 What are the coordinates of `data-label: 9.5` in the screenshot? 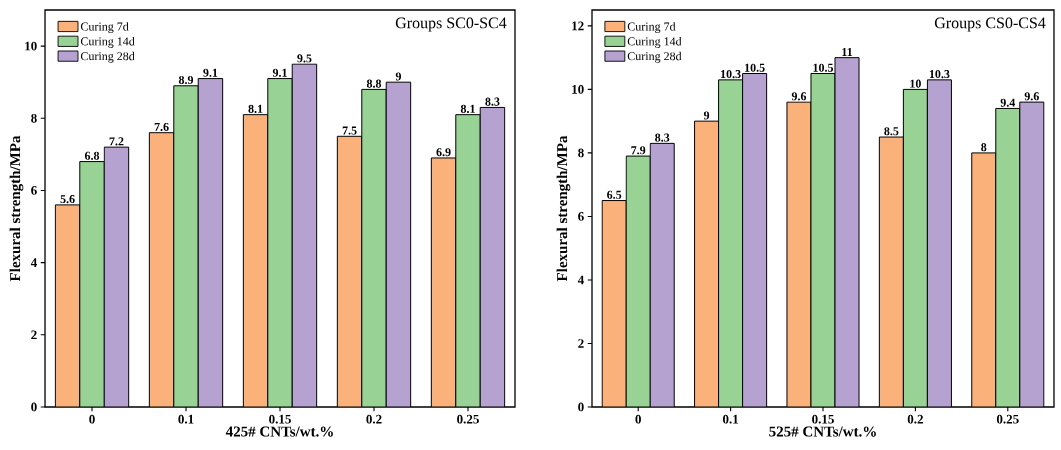 It's located at (304, 58).